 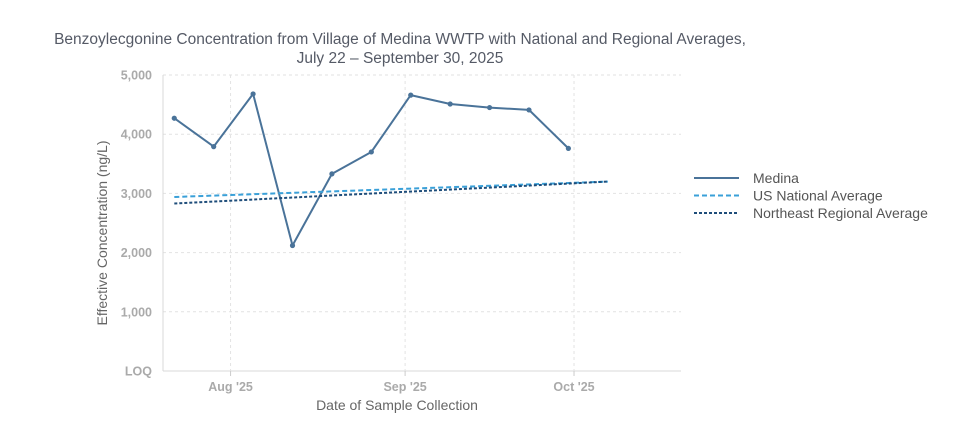 I want to click on legend-label: Medina, so click(x=776, y=178).